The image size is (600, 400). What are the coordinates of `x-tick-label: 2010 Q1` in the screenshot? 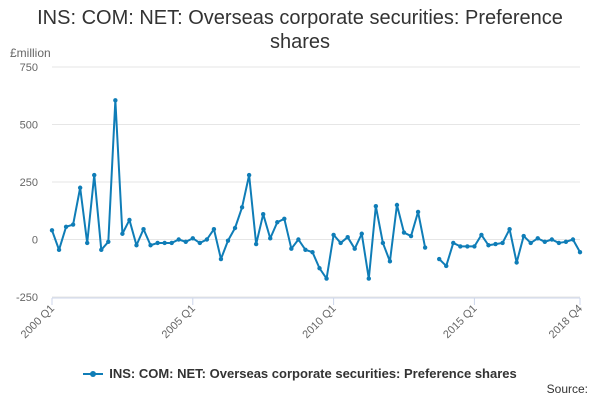 It's located at (319, 322).